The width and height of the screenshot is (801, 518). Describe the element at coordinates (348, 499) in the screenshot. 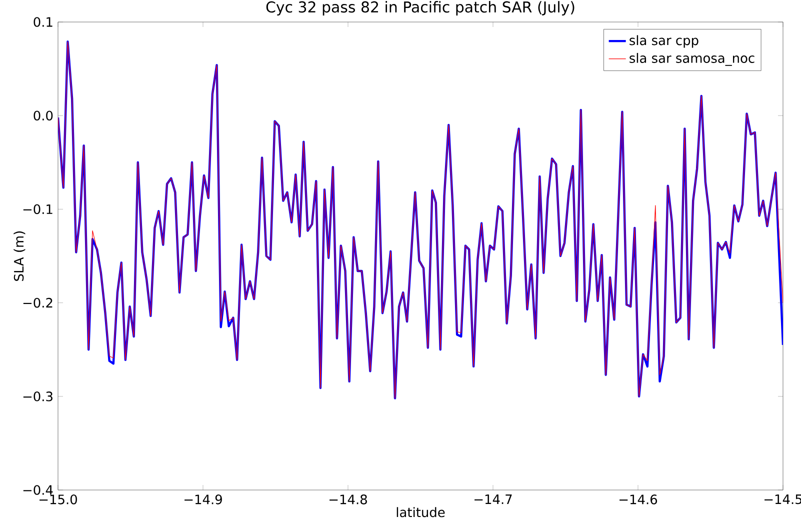

I see `x-tick-label: −14.8` at that location.